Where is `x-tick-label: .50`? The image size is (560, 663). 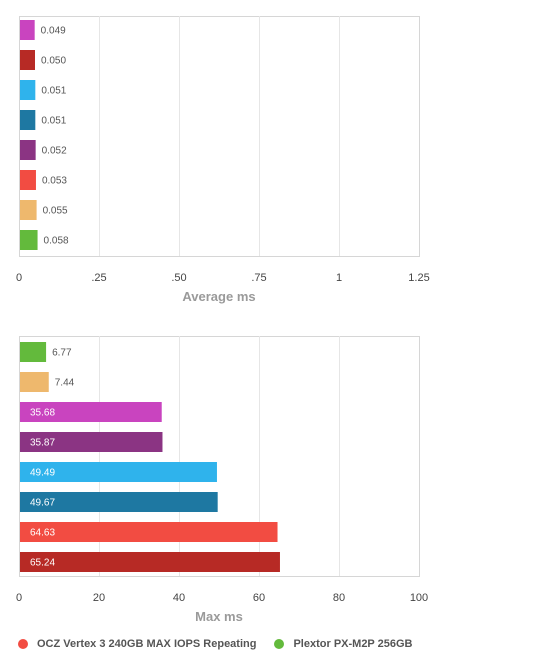
x-tick-label: .50 is located at coordinates (178, 278).